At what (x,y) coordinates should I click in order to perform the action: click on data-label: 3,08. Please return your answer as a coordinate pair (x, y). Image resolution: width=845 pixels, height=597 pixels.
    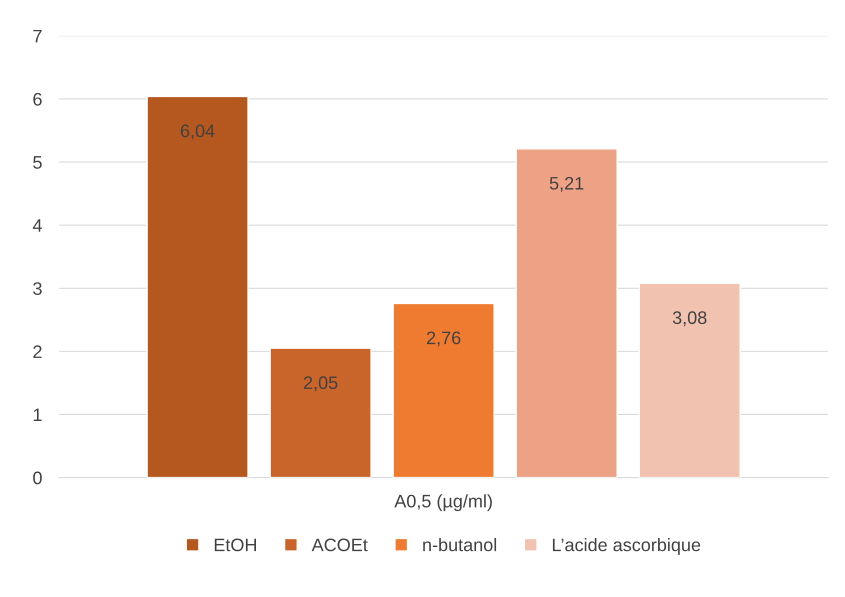
    Looking at the image, I should click on (689, 318).